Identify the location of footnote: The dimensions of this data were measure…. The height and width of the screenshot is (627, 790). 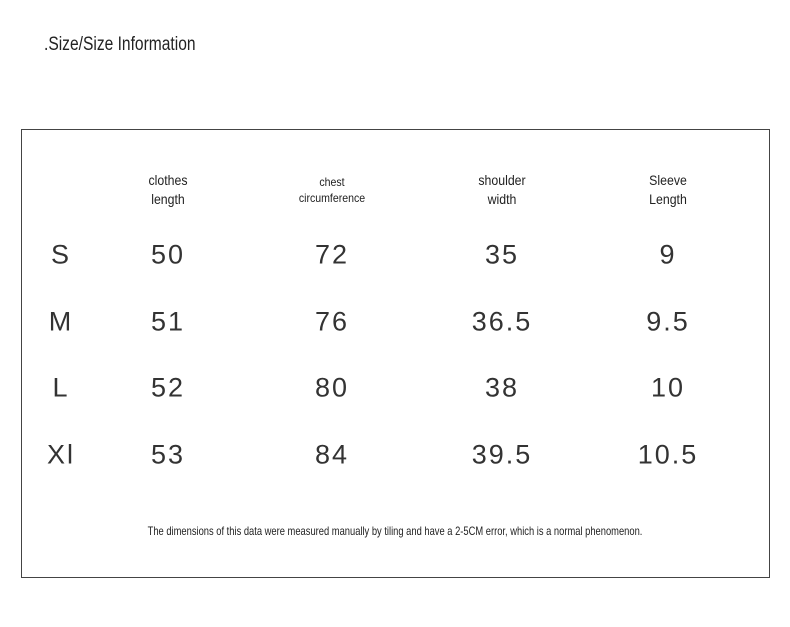
(395, 531).